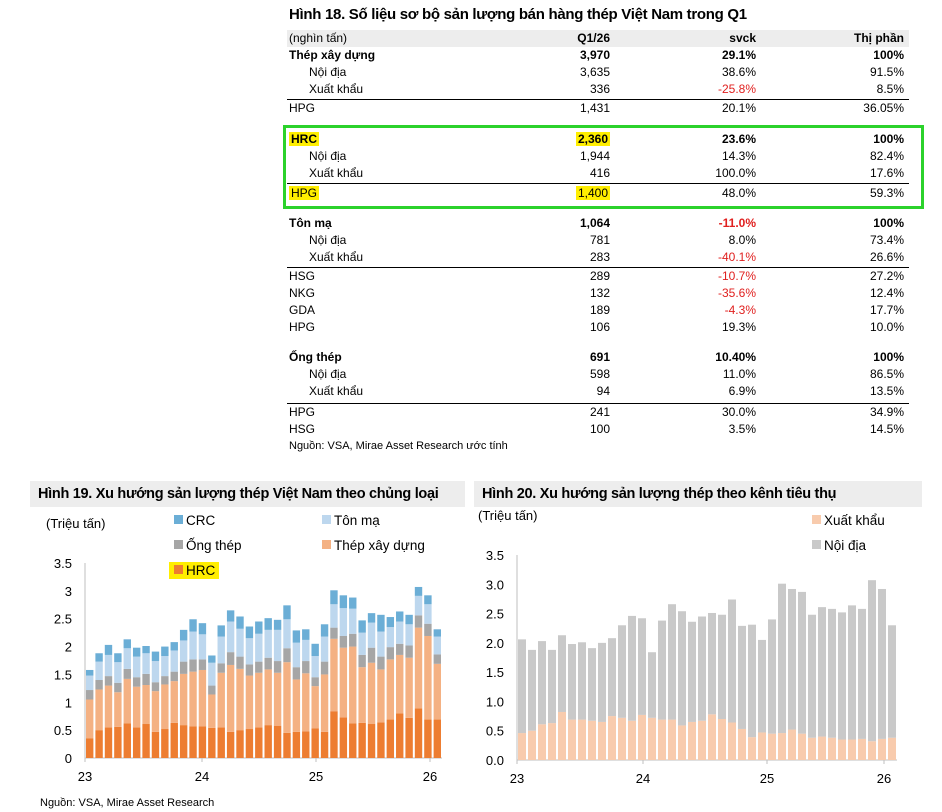 The height and width of the screenshot is (812, 942). Describe the element at coordinates (598, 72) in the screenshot. I see `table-row: Nội địa 3,635 38.6% 91.5%` at that location.